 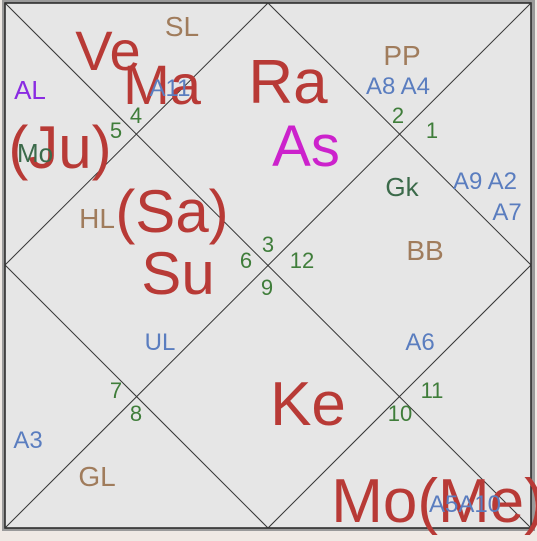 What do you see at coordinates (177, 273) in the screenshot?
I see `label: Su` at bounding box center [177, 273].